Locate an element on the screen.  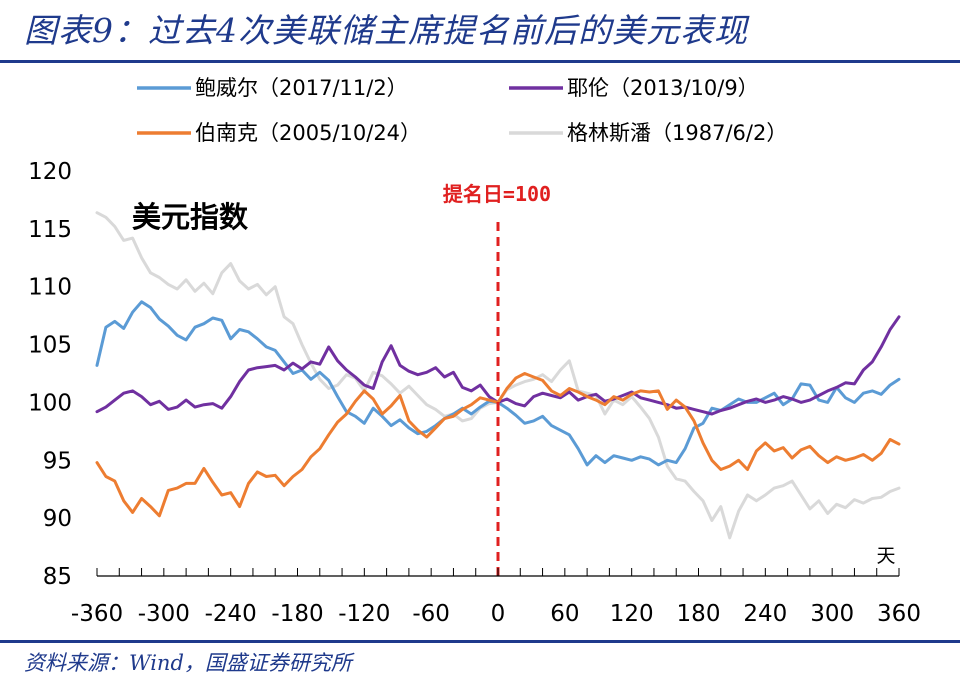
x-tick-label: 360 is located at coordinates (899, 614).